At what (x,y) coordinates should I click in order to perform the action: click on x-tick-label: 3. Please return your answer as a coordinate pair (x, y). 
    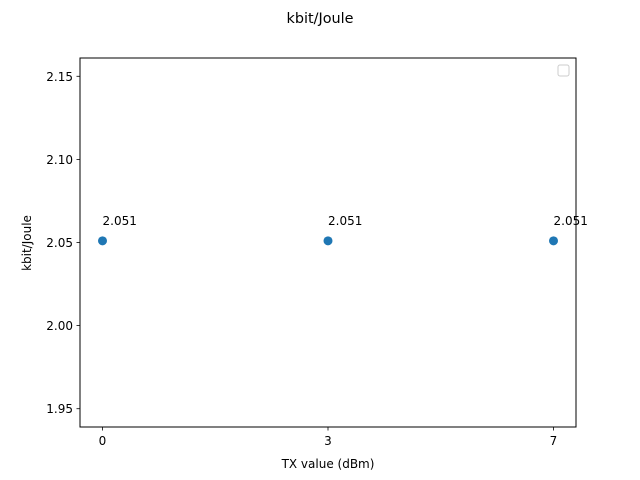
    Looking at the image, I should click on (328, 441).